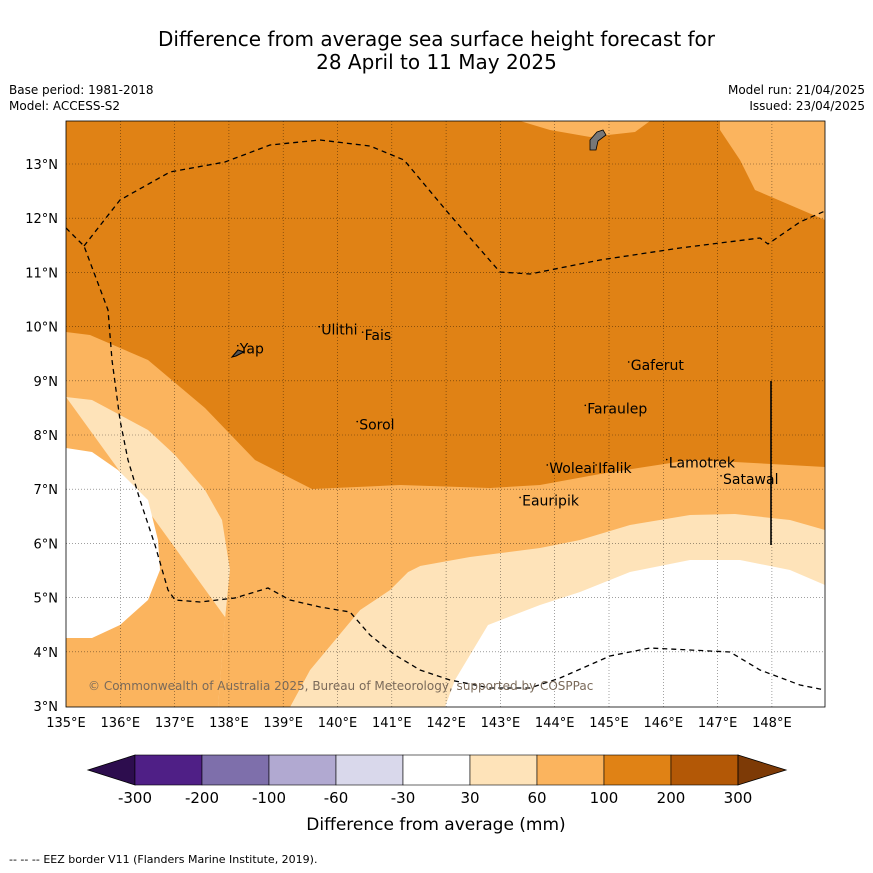 This screenshot has width=873, height=873. What do you see at coordinates (336, 798) in the screenshot?
I see `colorbar-tick-label: -60` at bounding box center [336, 798].